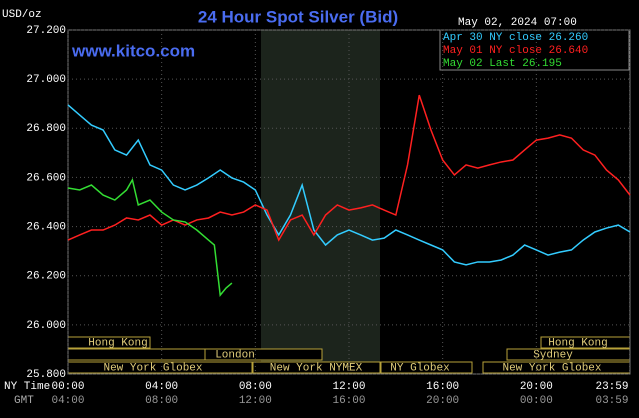 Image resolution: width=639 pixels, height=418 pixels. I want to click on x-tick-label: 08:00, so click(255, 387).